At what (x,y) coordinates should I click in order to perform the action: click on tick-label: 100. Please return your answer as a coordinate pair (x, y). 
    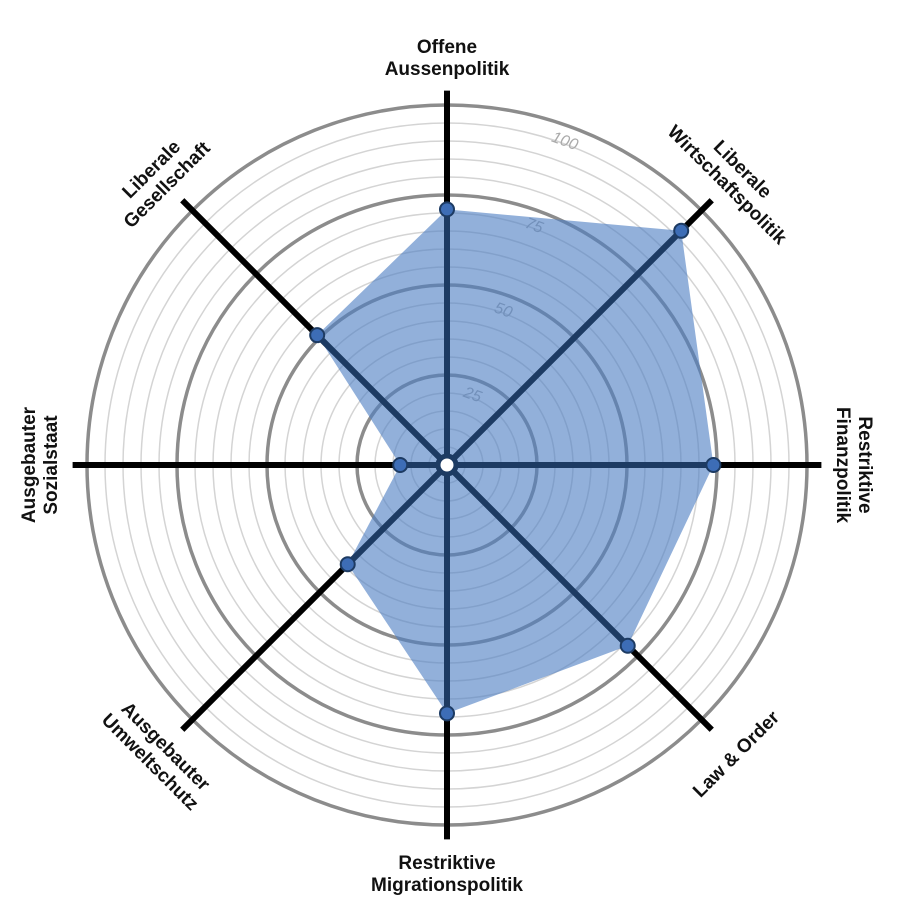
    Looking at the image, I should click on (564, 141).